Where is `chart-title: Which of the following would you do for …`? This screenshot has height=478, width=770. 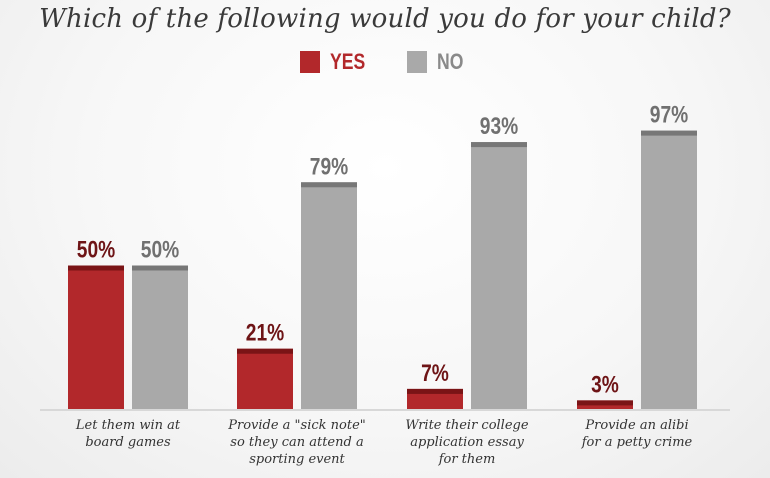
chart-title: Which of the following would you do for … is located at coordinates (385, 19).